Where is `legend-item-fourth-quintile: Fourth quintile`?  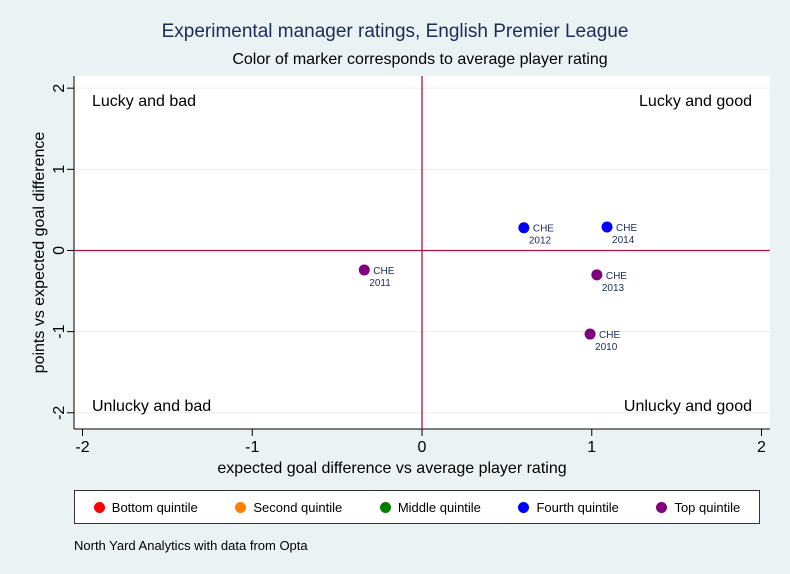 legend-item-fourth-quintile: Fourth quintile is located at coordinates (568, 507).